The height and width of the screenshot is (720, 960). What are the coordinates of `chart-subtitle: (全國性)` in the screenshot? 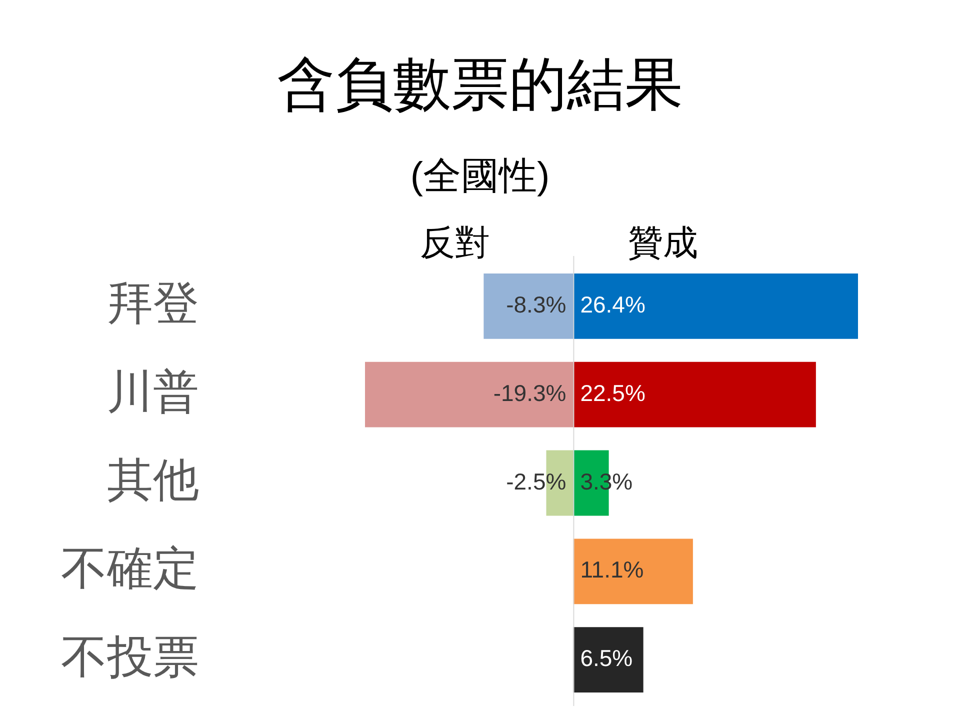 It's located at (480, 176).